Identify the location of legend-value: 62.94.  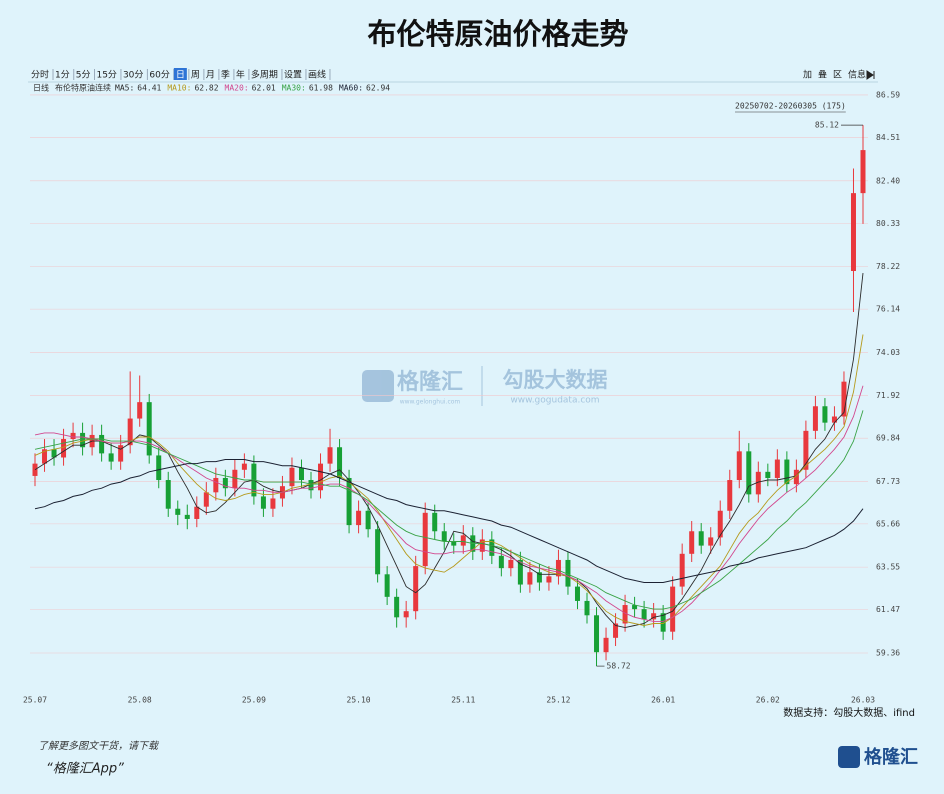
(378, 88).